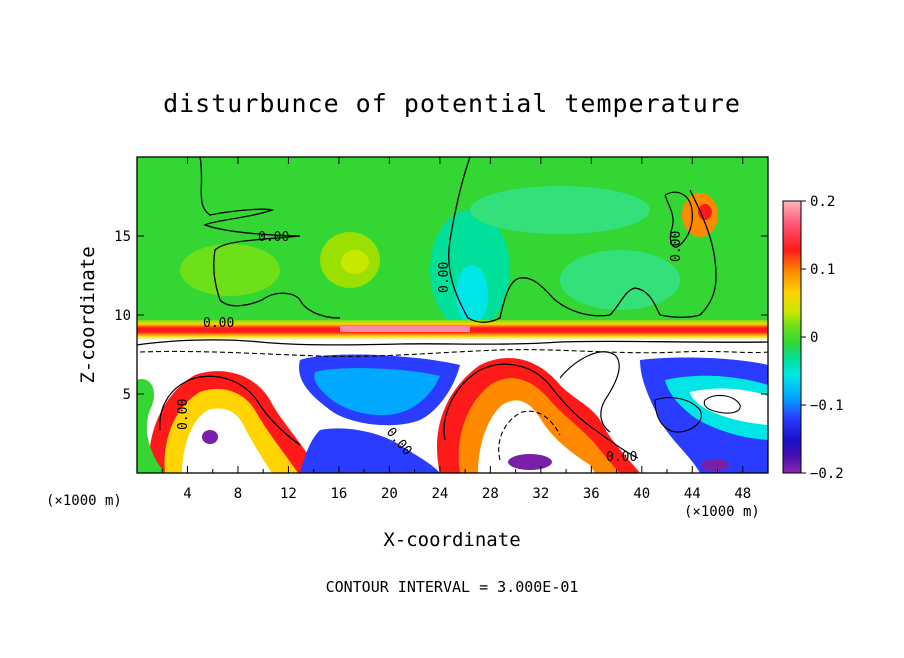 Image resolution: width=904 pixels, height=658 pixels. Describe the element at coordinates (187, 494) in the screenshot. I see `x-tick-label: 4` at that location.